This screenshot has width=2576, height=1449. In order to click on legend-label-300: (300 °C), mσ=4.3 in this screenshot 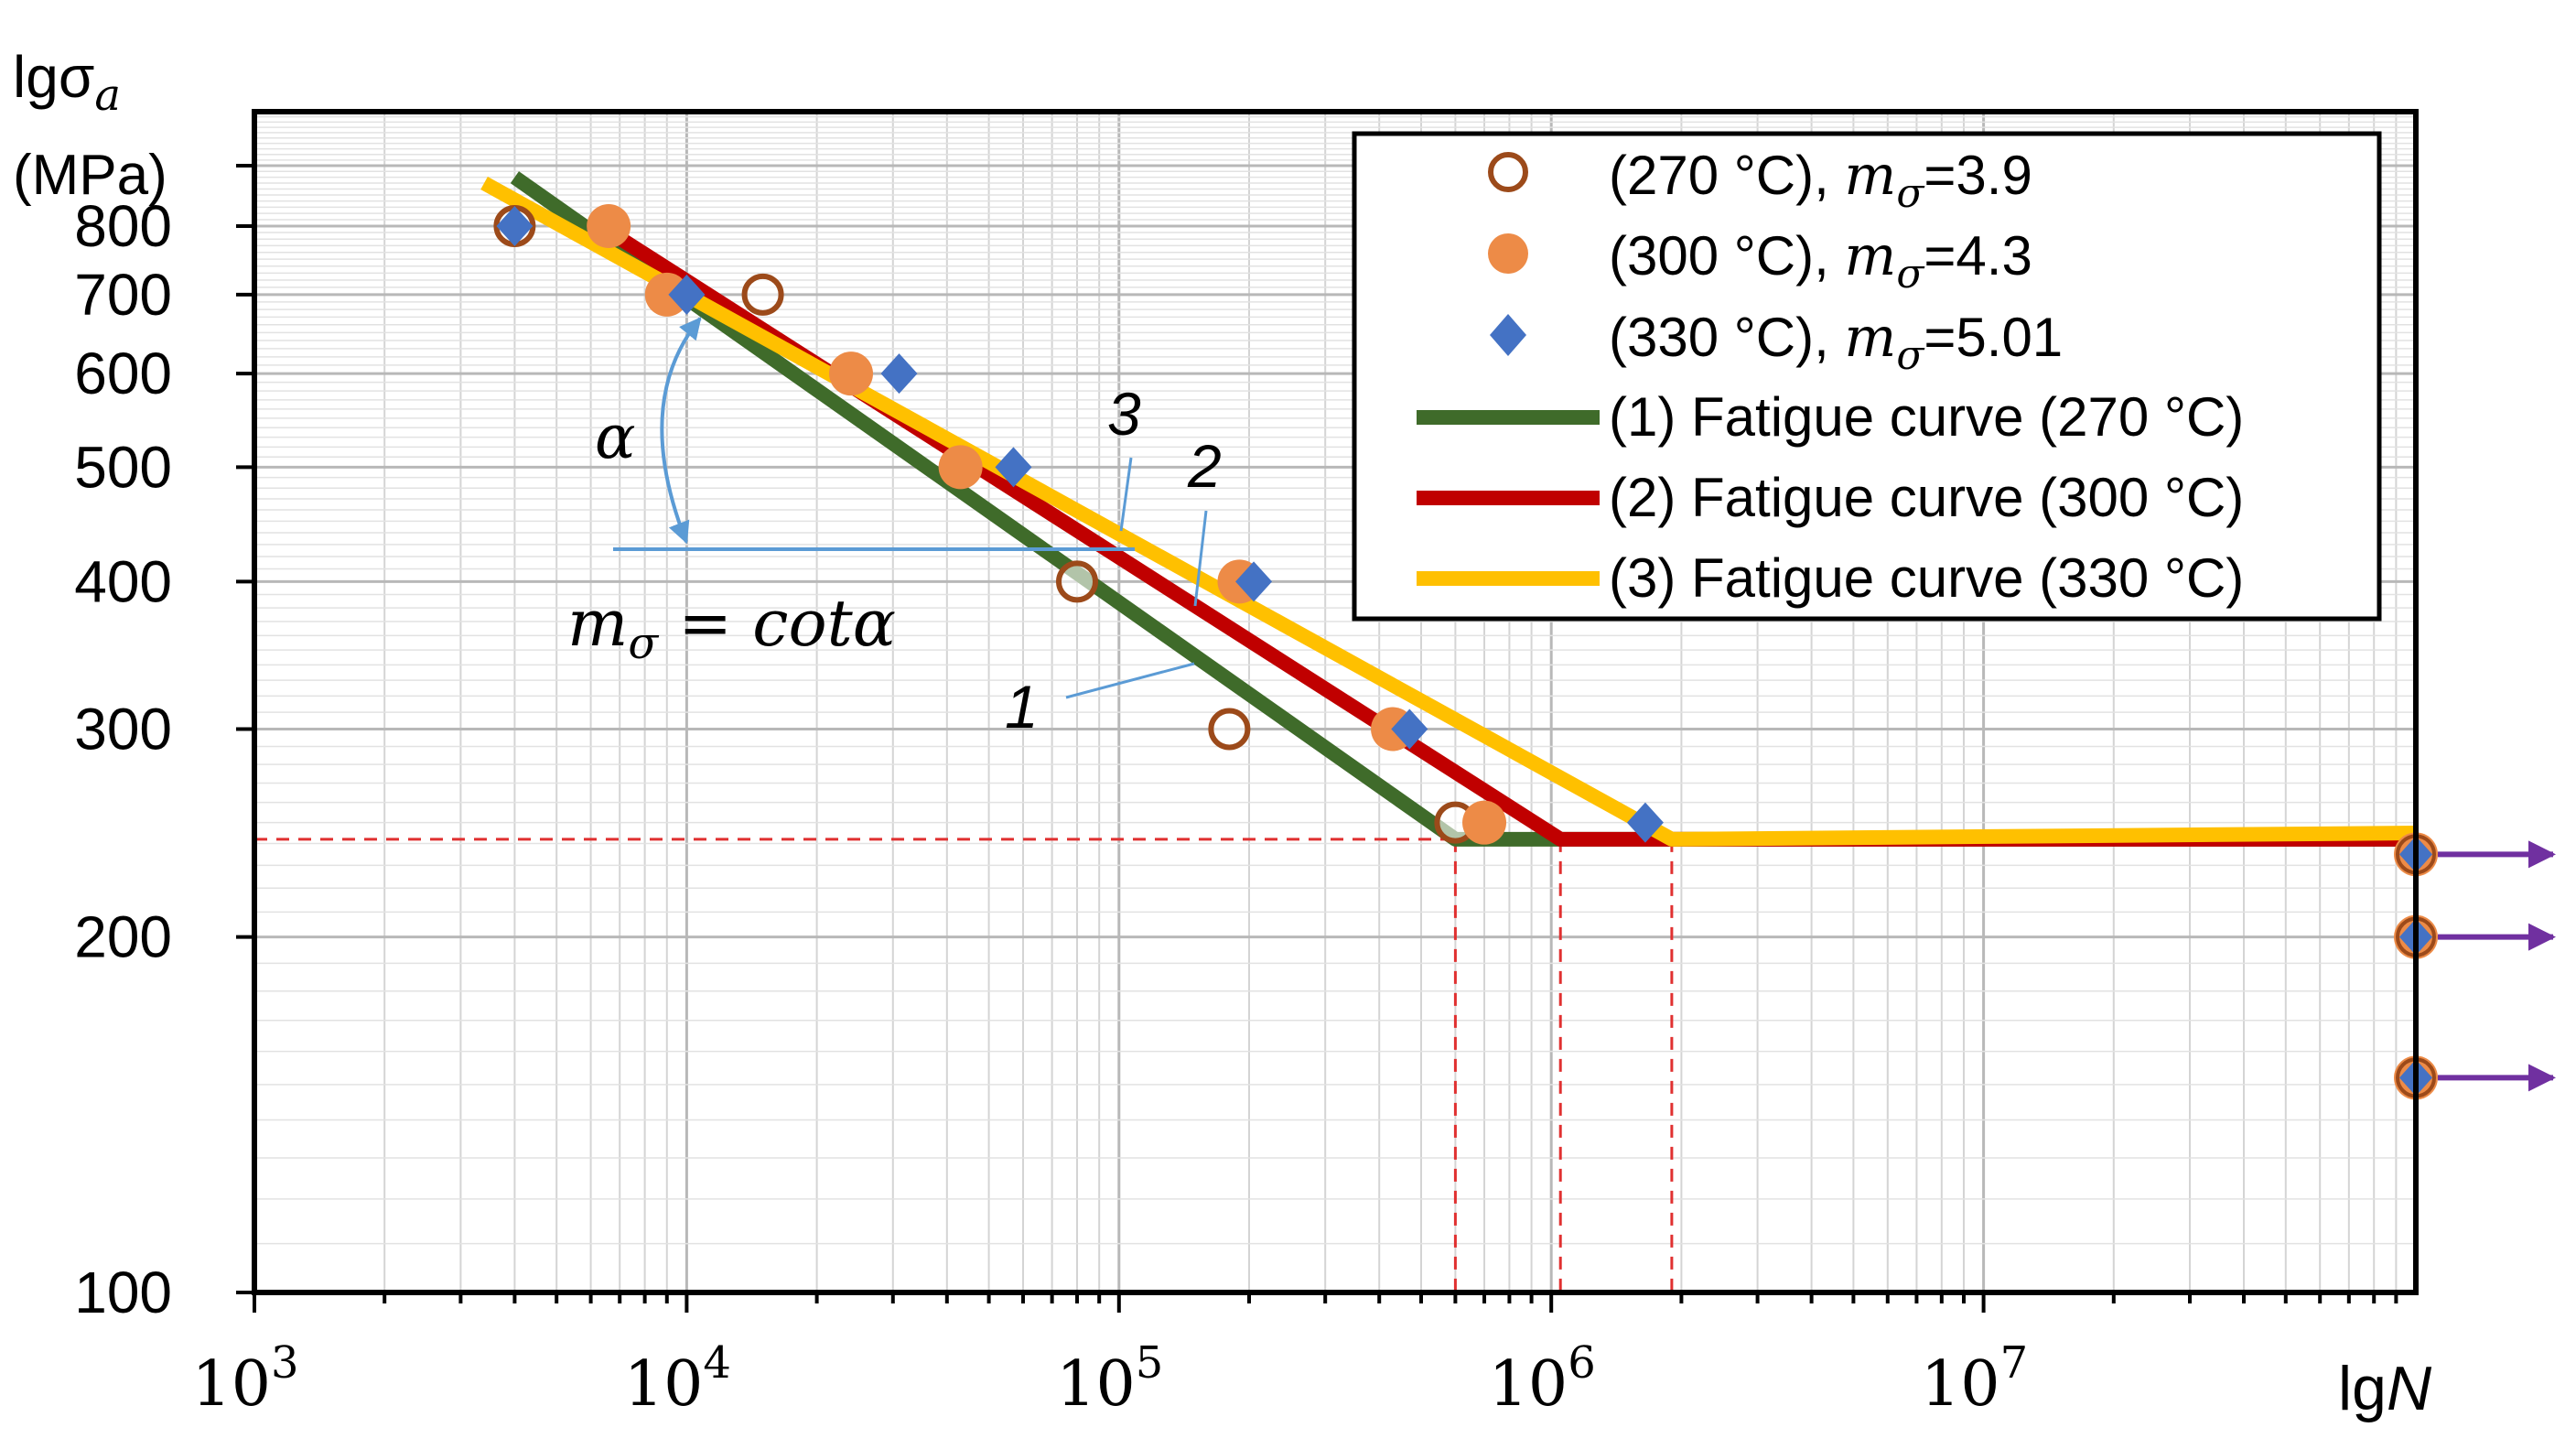, I will do `click(1820, 260)`.